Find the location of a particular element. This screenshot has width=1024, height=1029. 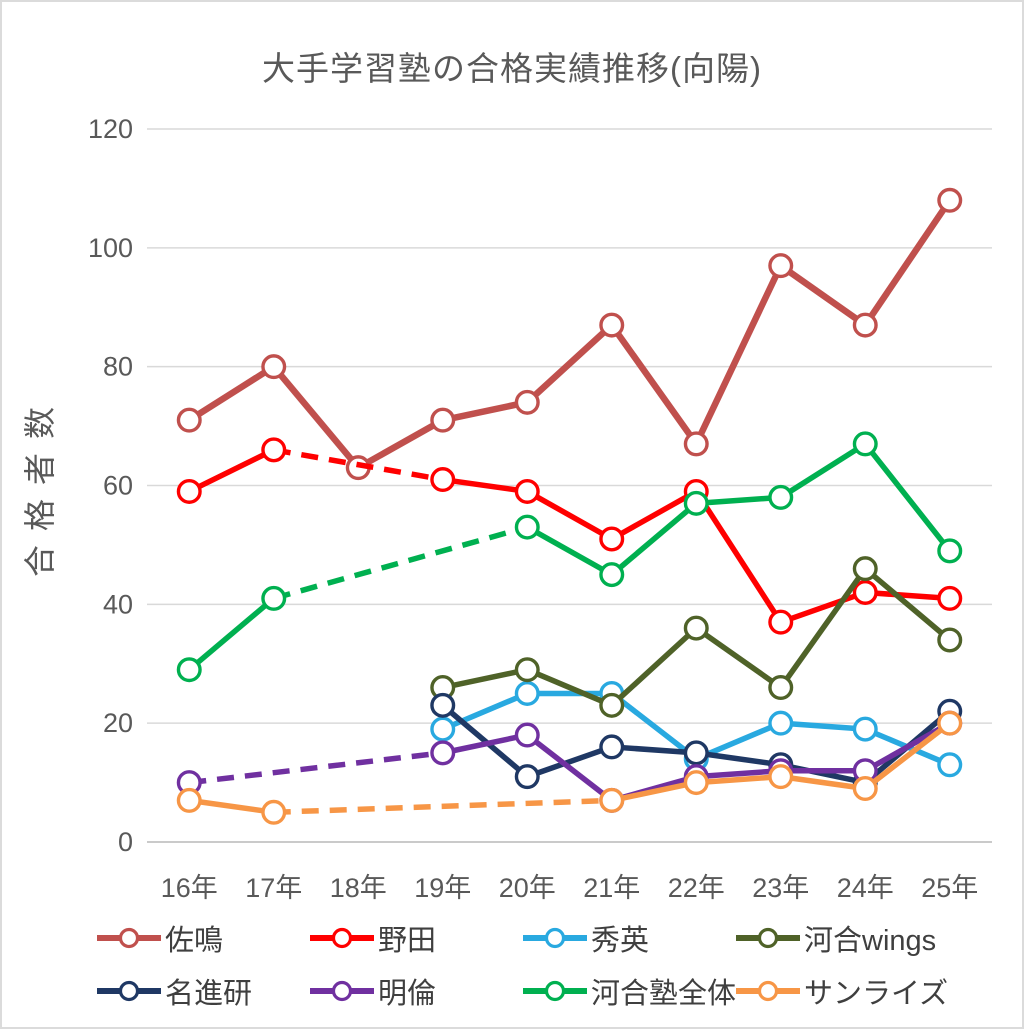

legend-row-2: 名進研 明倫 河合塾全体 サンライズ is located at coordinates (557, 991).